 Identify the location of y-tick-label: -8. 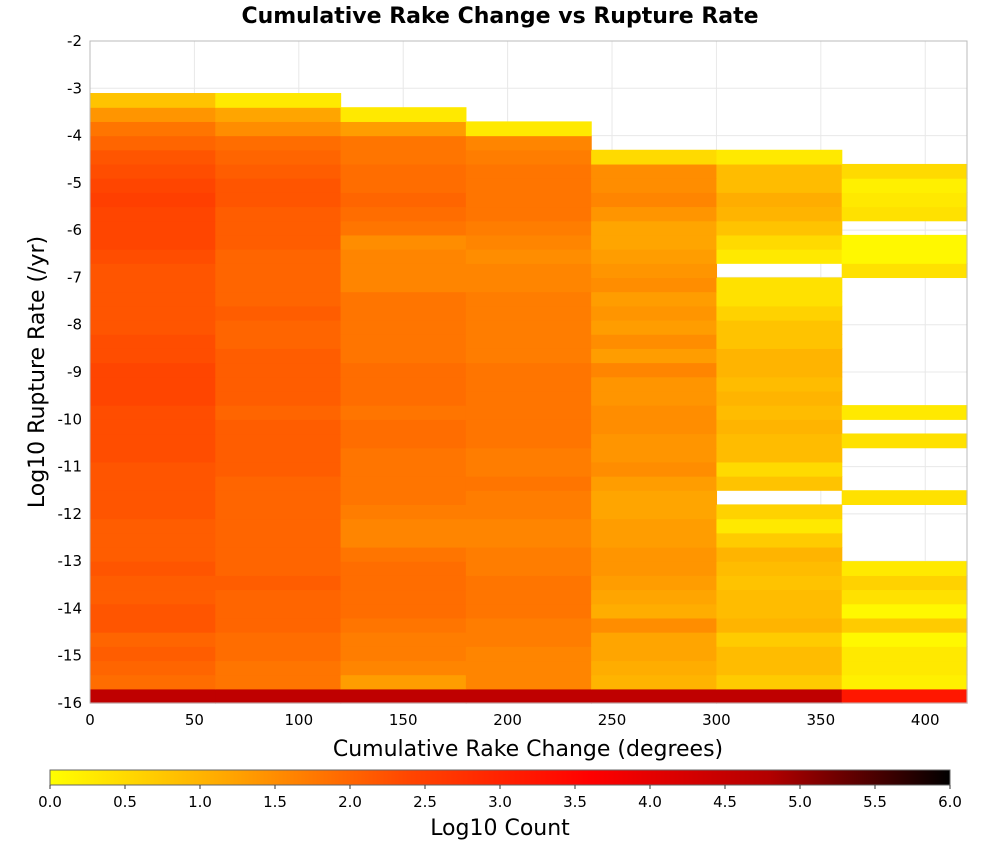
(74, 325).